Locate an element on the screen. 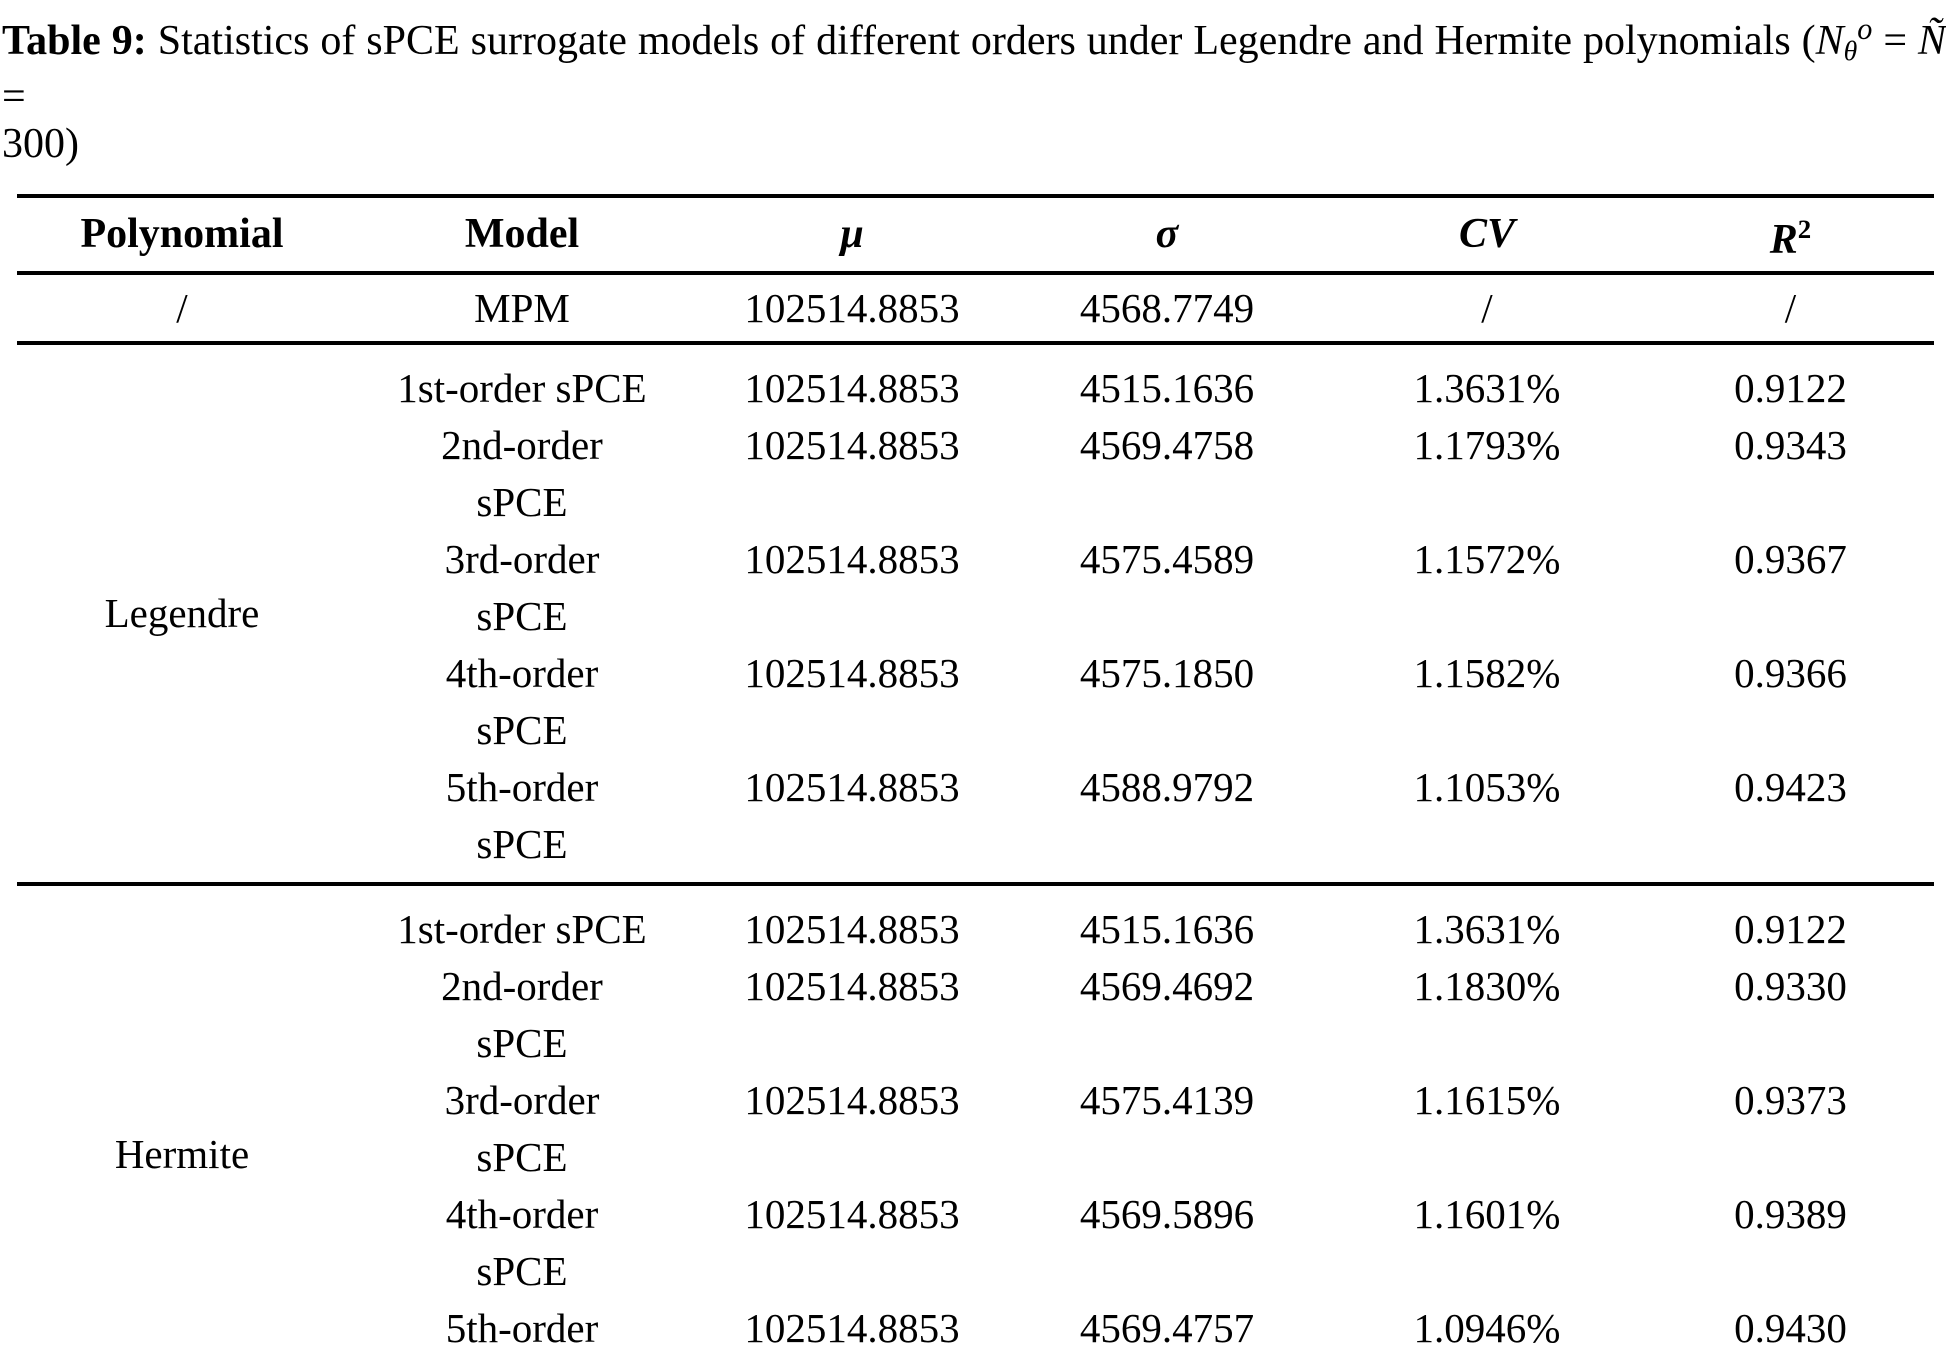  cell-cv: 1.1582% is located at coordinates (1487, 673).